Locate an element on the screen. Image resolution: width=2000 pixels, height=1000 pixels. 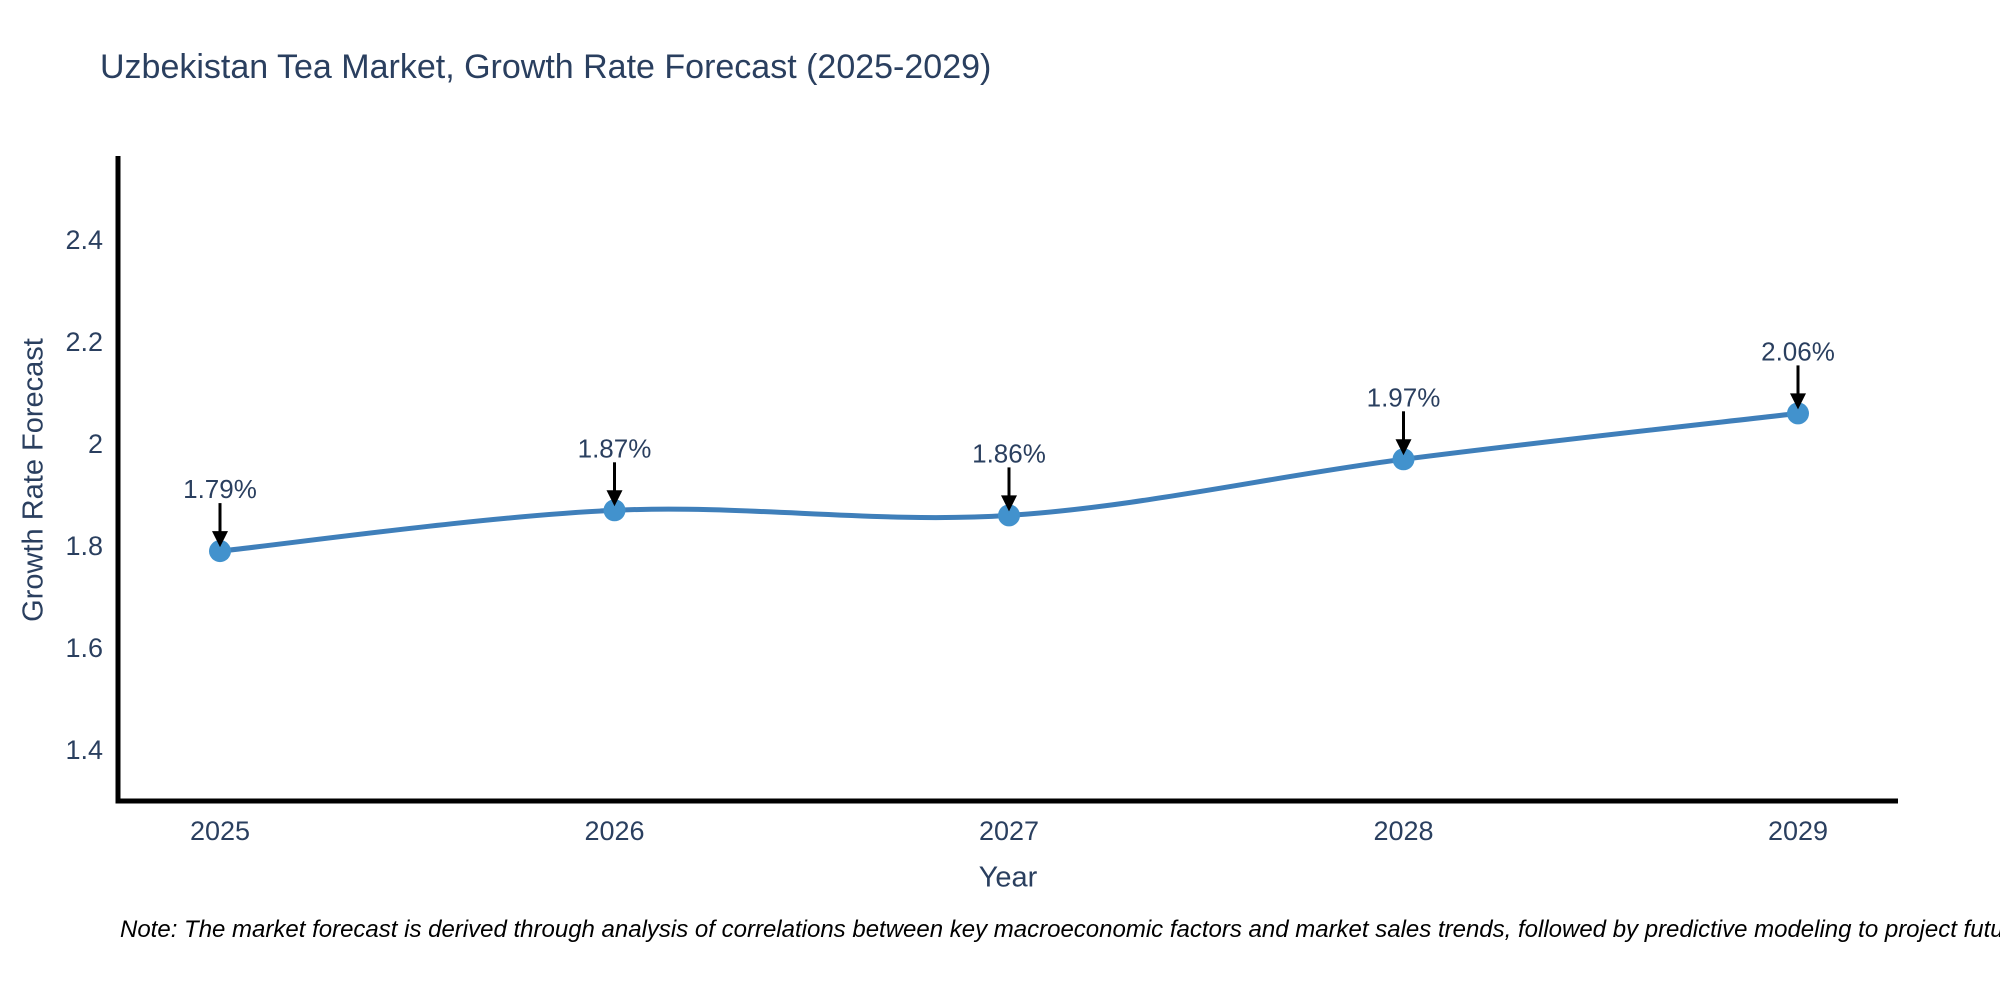
y-tick-label: 1.8 is located at coordinates (84, 546).